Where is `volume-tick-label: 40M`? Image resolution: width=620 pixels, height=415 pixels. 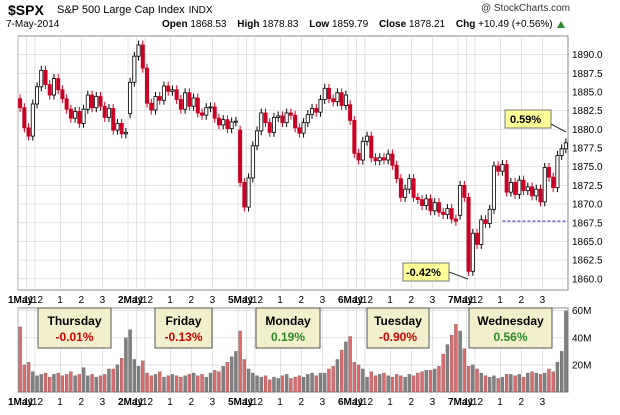
volume-tick-label: 40M is located at coordinates (581, 338).